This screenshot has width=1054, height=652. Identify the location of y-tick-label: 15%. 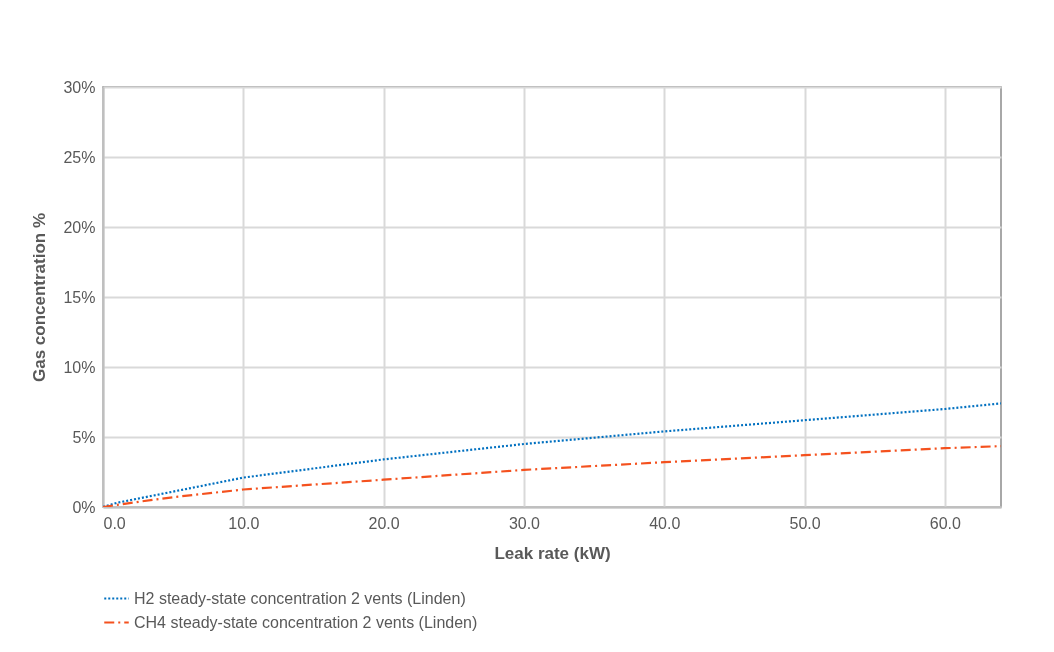
(79, 297).